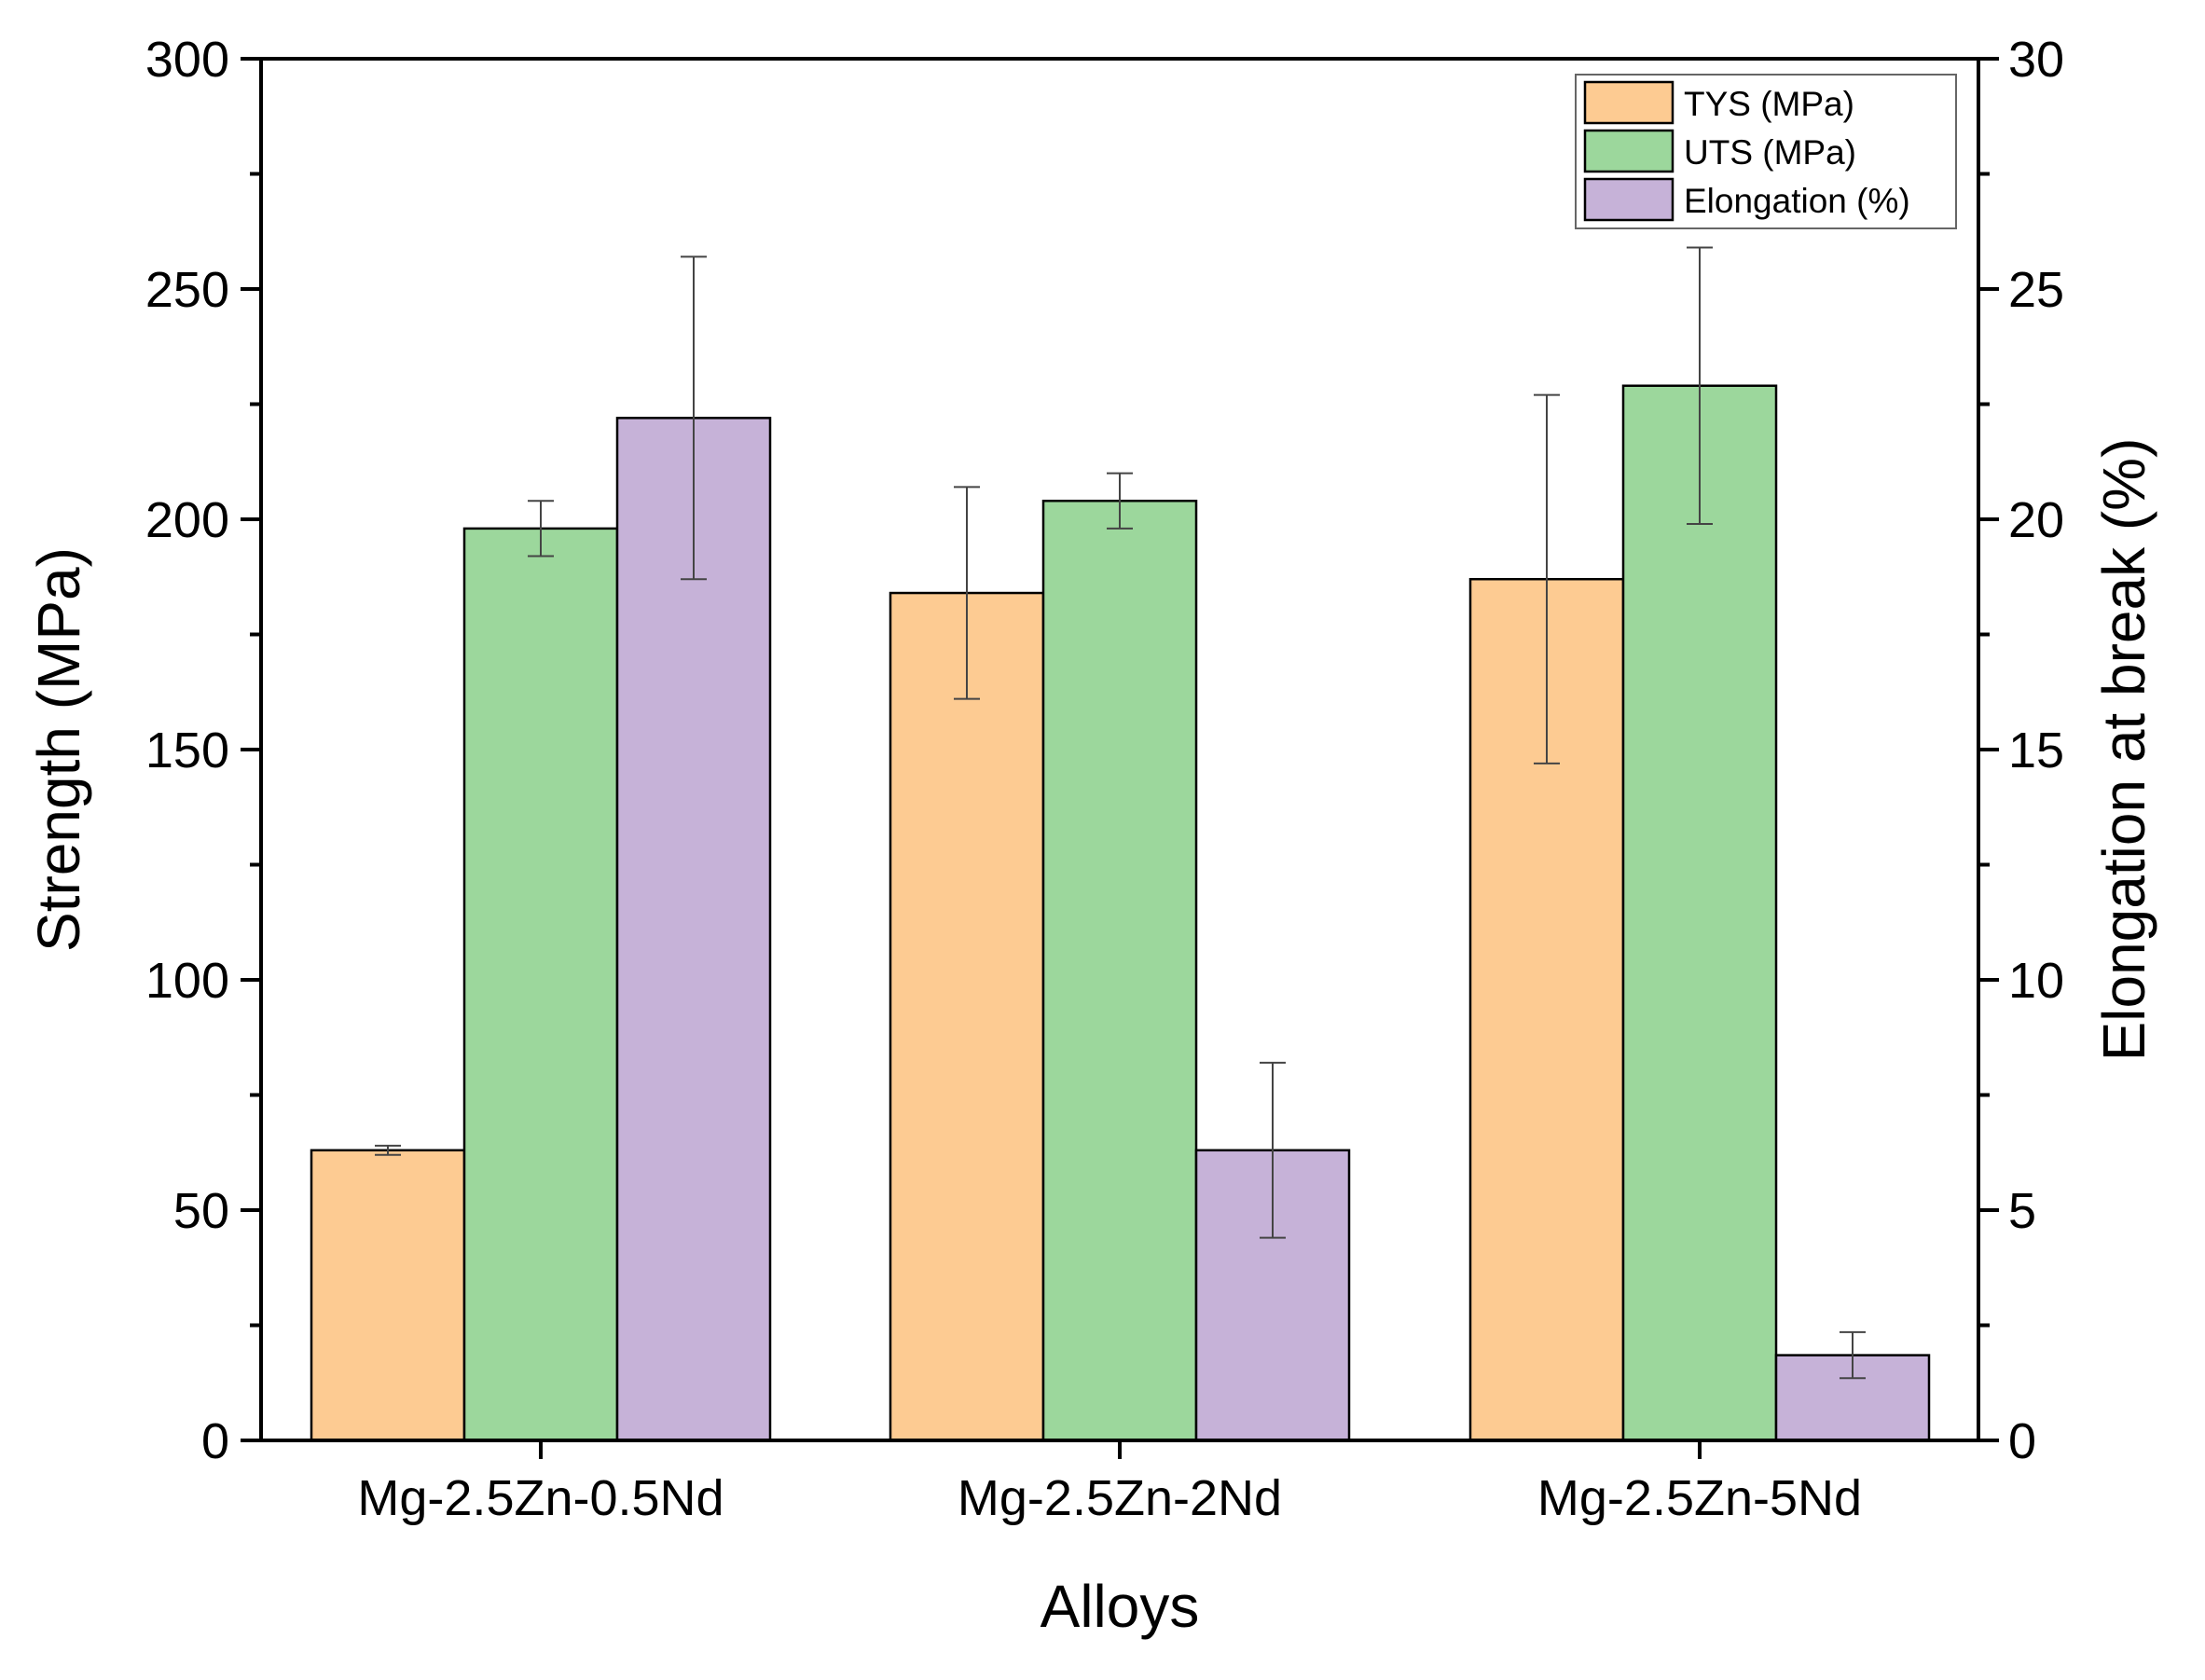 This screenshot has width=2205, height=1680. What do you see at coordinates (2022, 1441) in the screenshot?
I see `right-tick-label: 0` at bounding box center [2022, 1441].